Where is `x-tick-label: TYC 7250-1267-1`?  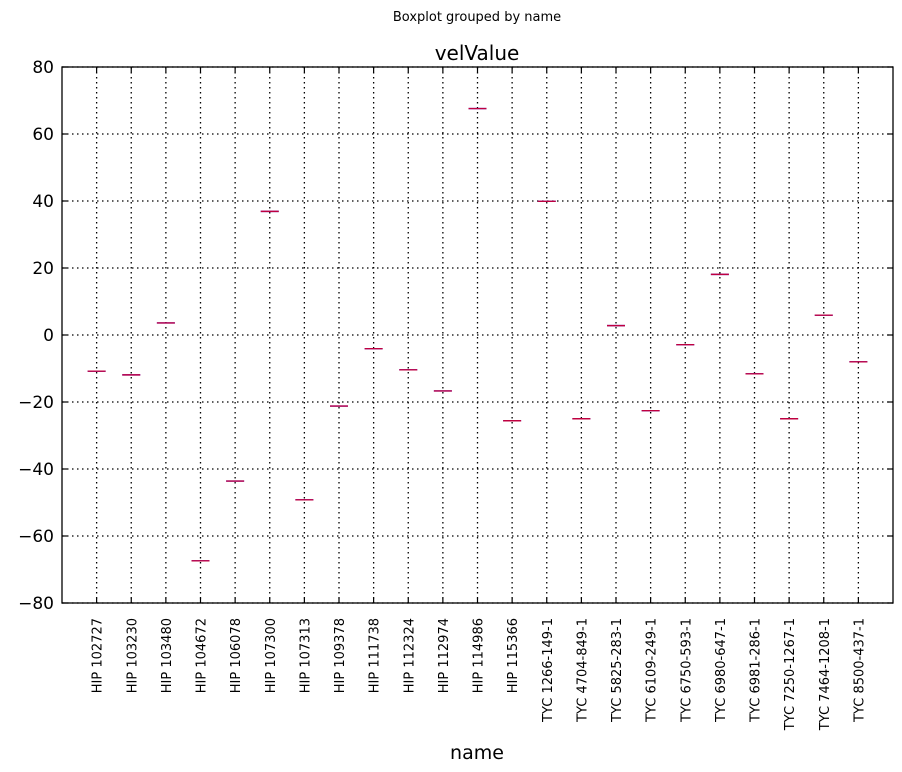 x-tick-label: TYC 7250-1267-1 is located at coordinates (790, 674).